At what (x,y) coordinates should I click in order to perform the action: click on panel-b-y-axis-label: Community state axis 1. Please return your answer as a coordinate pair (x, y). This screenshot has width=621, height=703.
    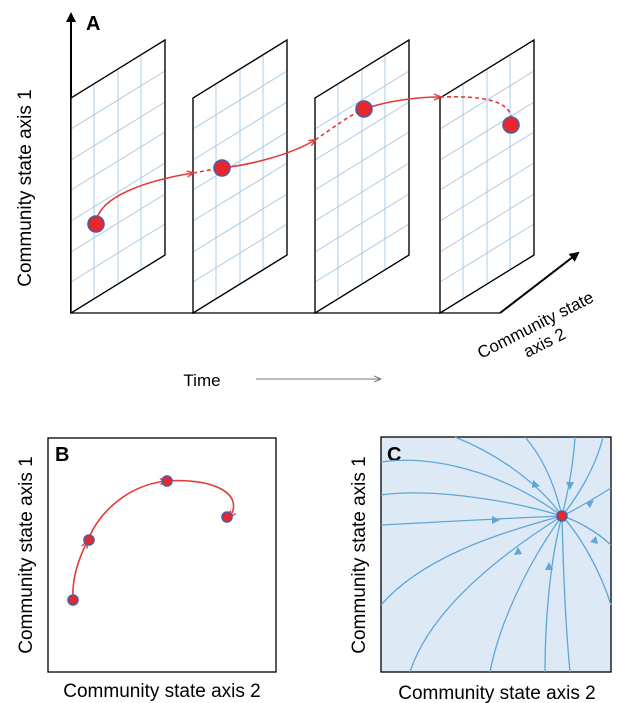
    Looking at the image, I should click on (26, 554).